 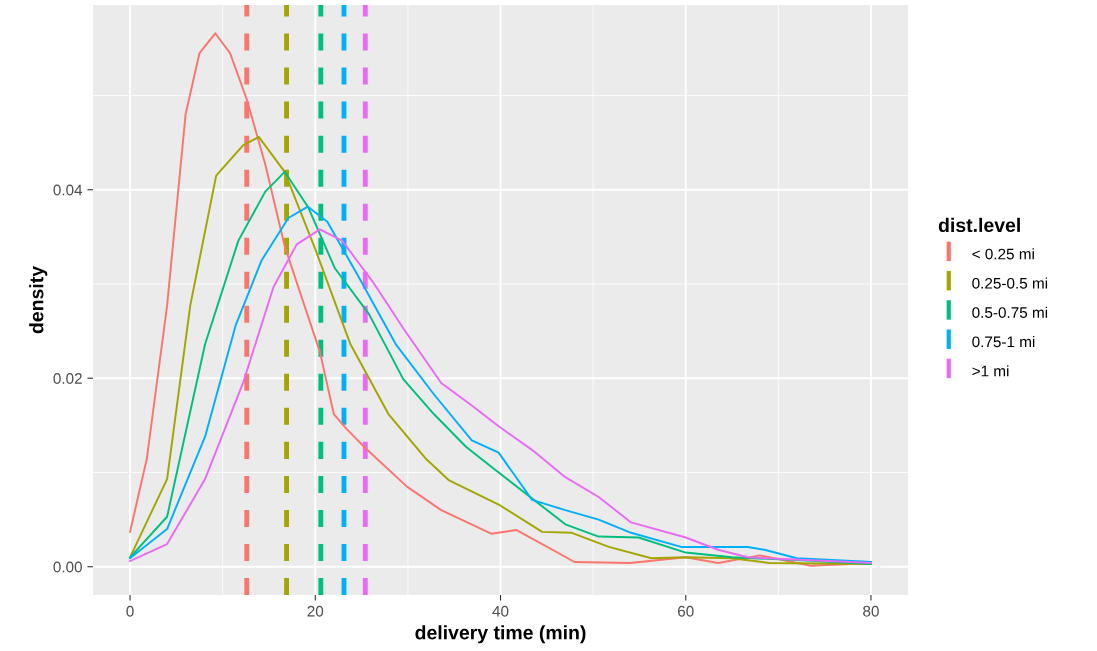 What do you see at coordinates (686, 611) in the screenshot?
I see `x-tick-label: 60` at bounding box center [686, 611].